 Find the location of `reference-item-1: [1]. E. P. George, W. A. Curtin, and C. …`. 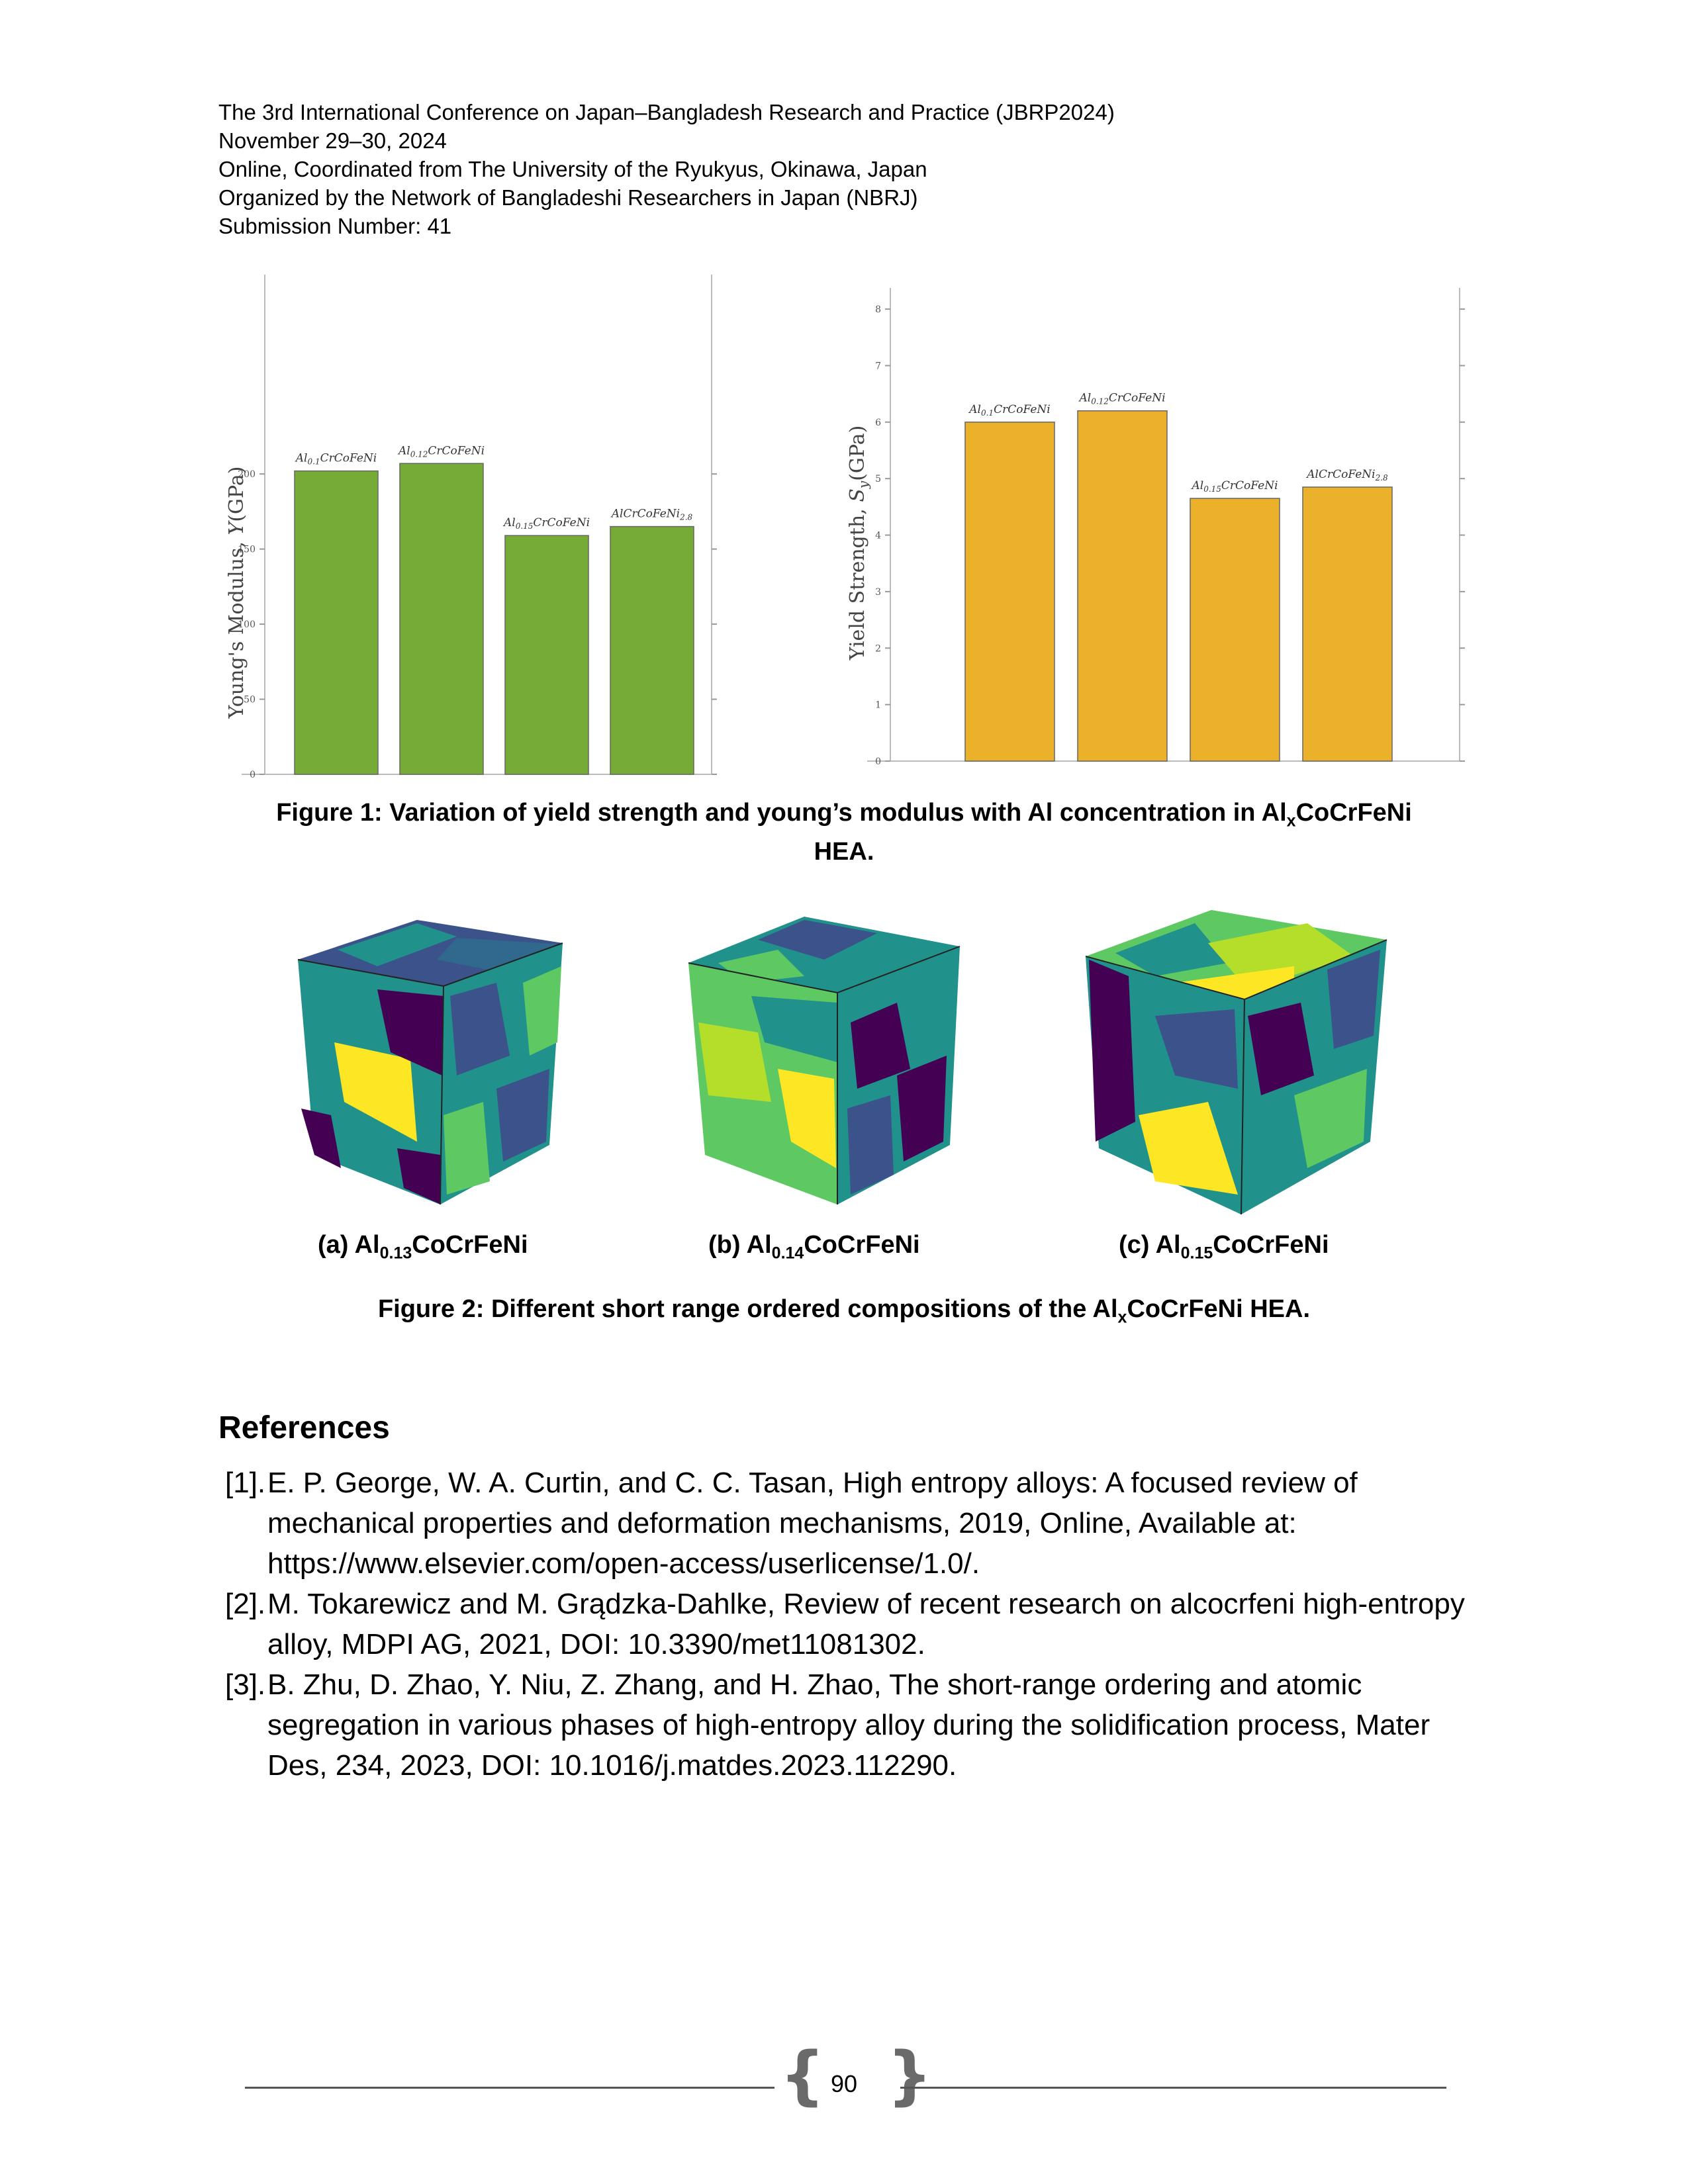

reference-item-1: [1]. E. P. George, W. A. Curtin, and C. … is located at coordinates (854, 1524).